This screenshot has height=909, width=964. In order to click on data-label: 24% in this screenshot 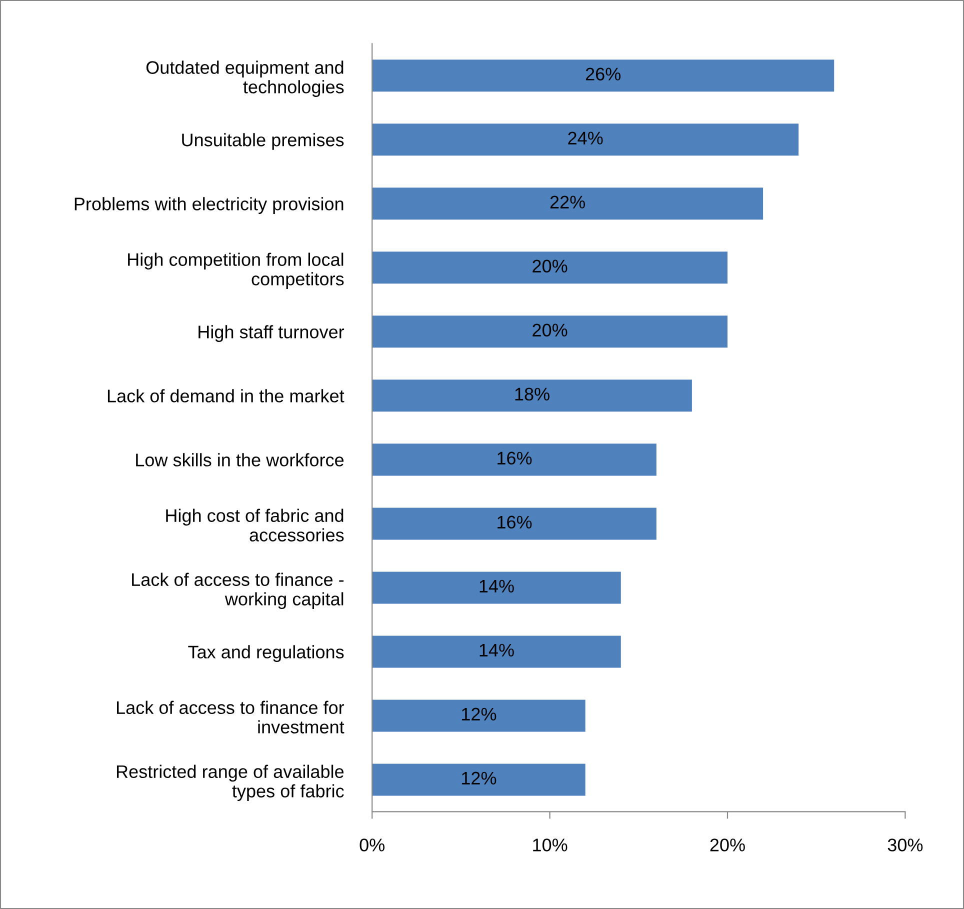, I will do `click(585, 138)`.